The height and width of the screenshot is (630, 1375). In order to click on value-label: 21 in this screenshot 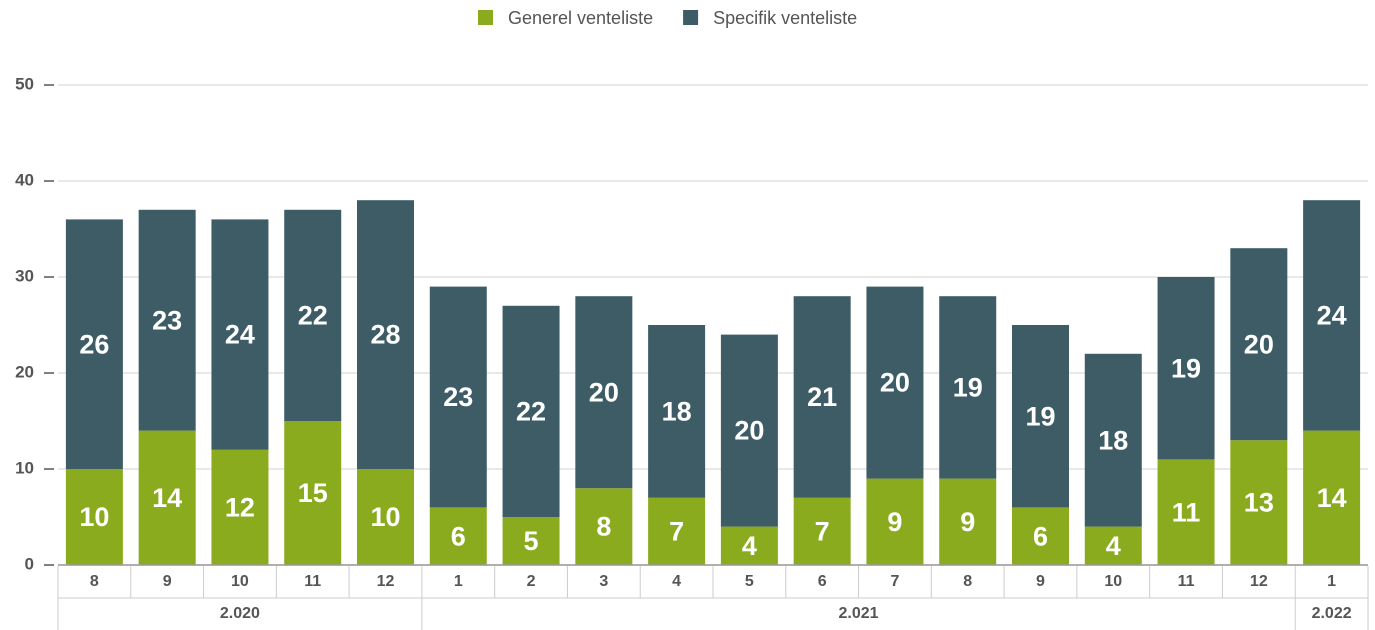, I will do `click(822, 397)`.